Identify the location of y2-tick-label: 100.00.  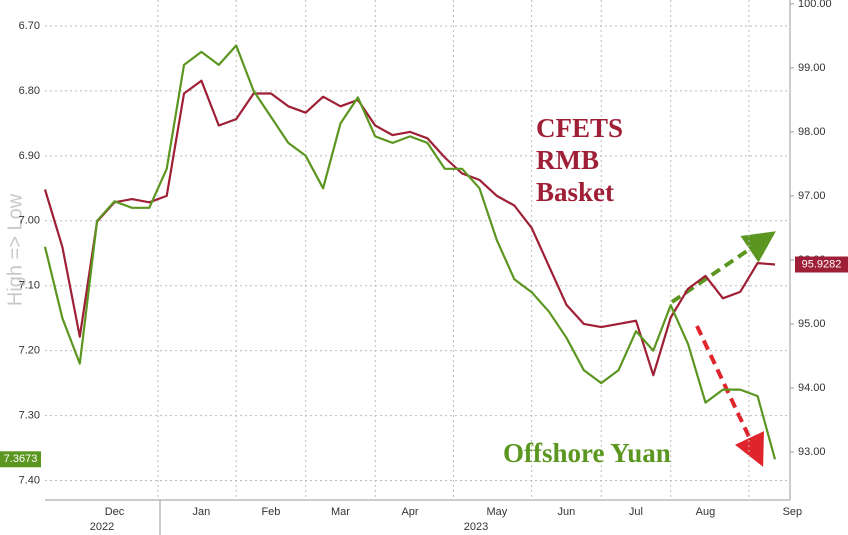
(815, 5).